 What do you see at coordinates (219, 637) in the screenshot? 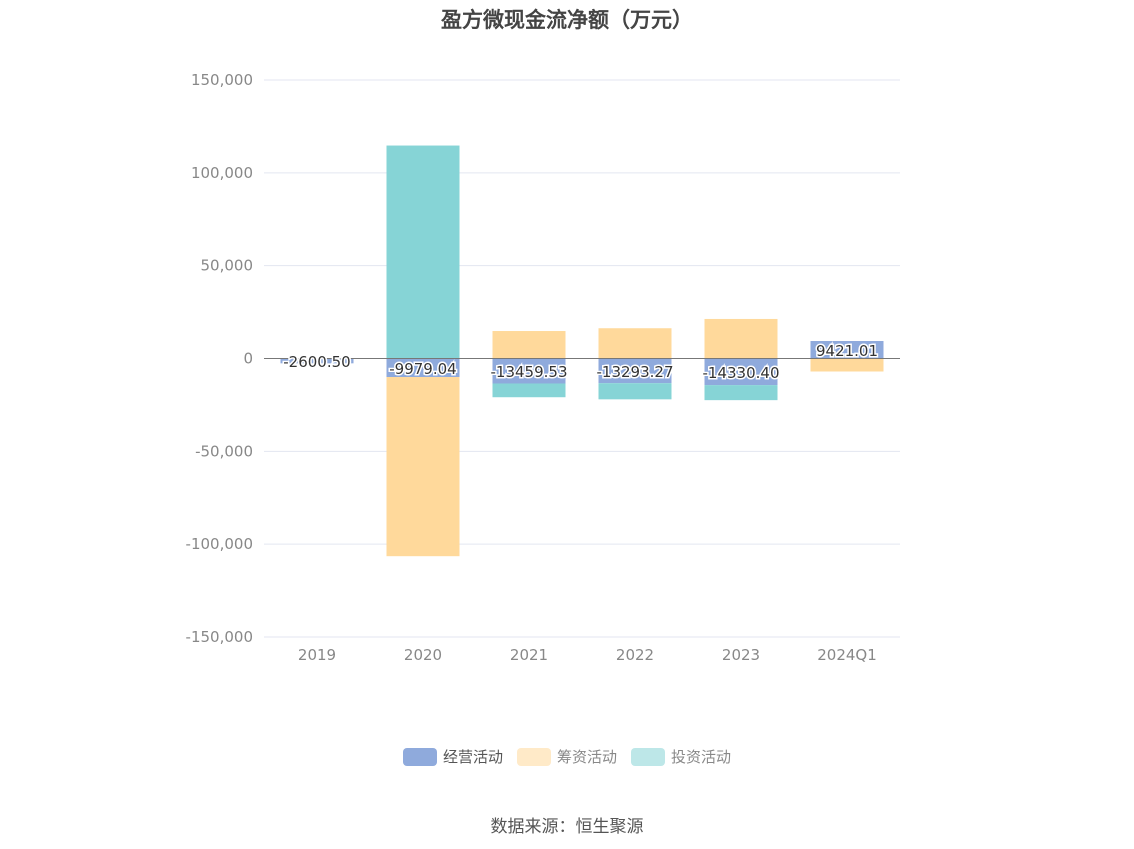
I see `y-tick-label: -150,000` at bounding box center [219, 637].